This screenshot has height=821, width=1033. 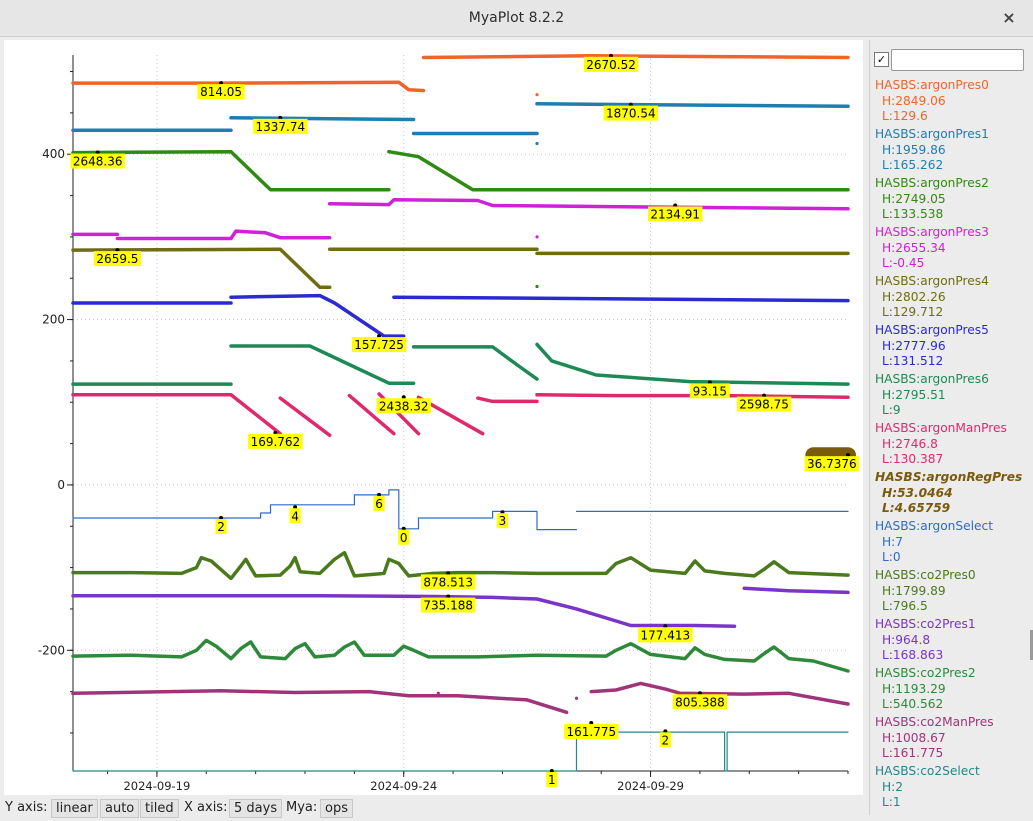 What do you see at coordinates (914, 394) in the screenshot?
I see `legend-high: H:2795.51` at bounding box center [914, 394].